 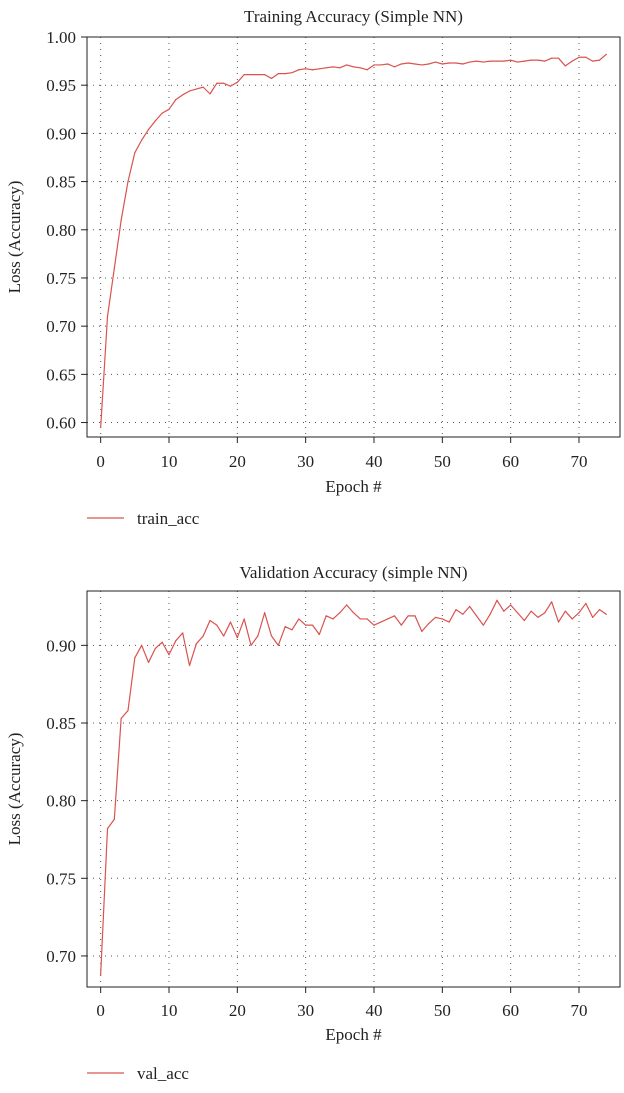 I want to click on x-tick-label: 0, so click(x=100, y=461).